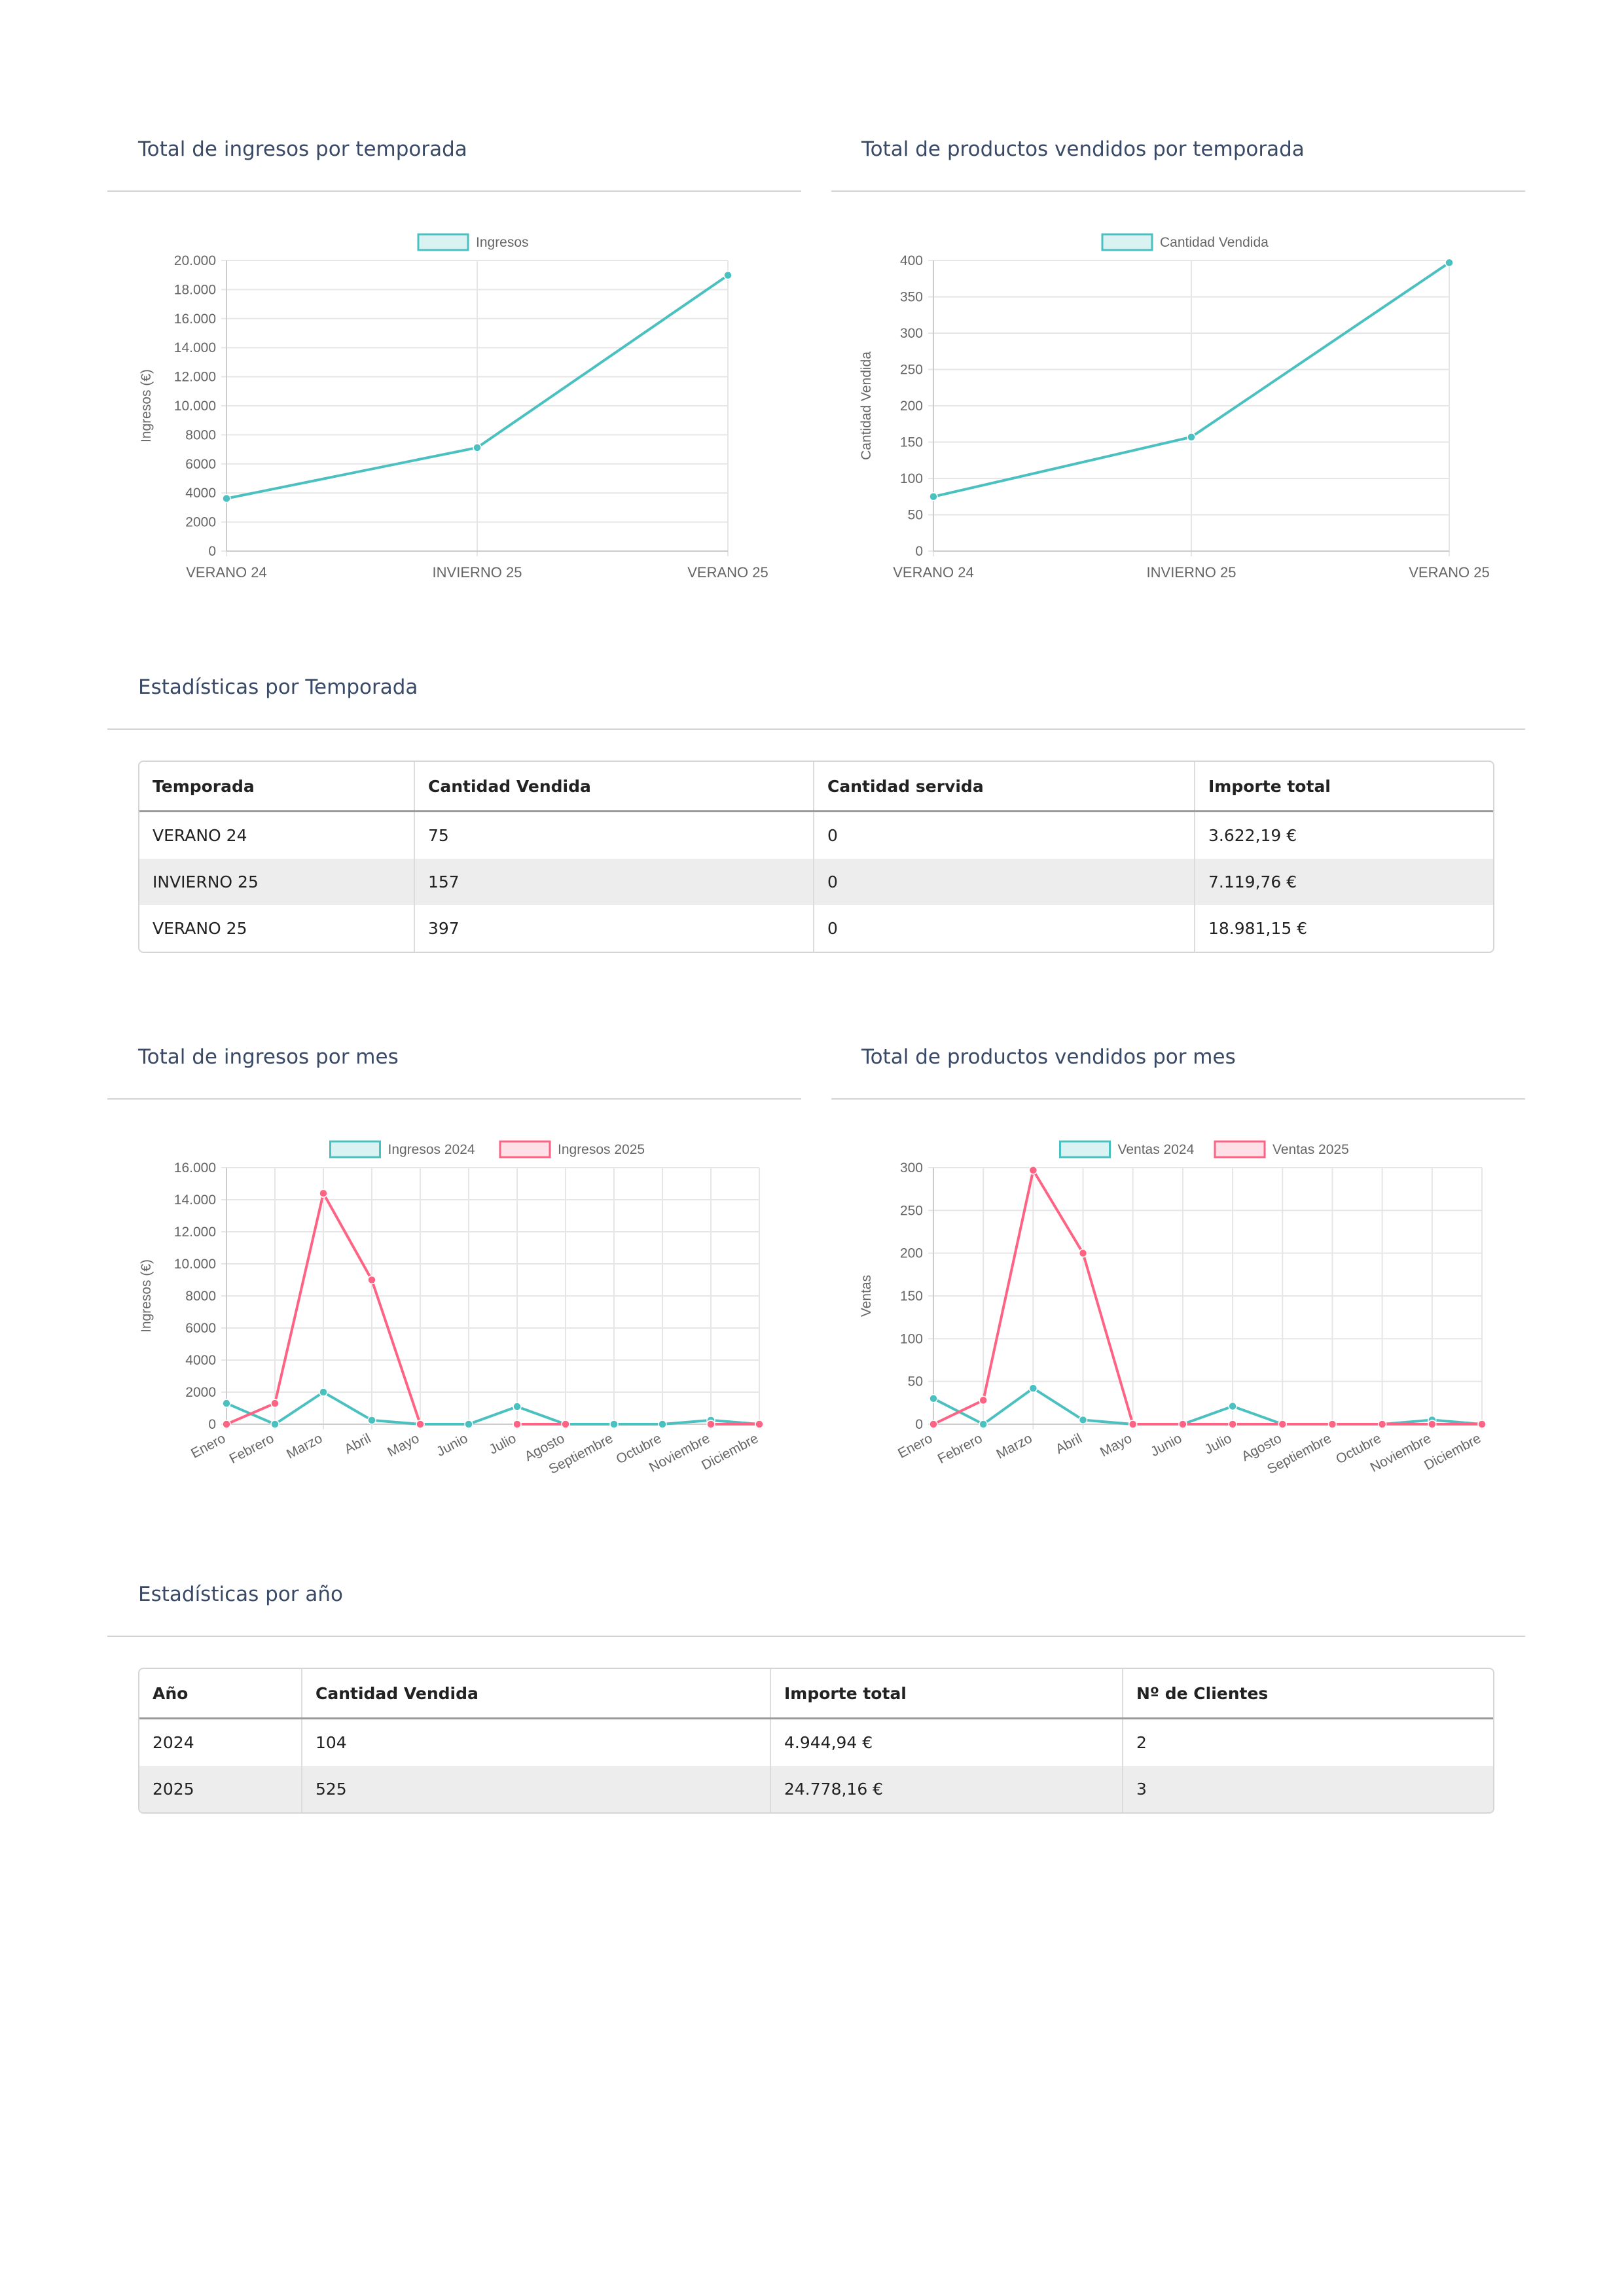 This screenshot has height=2296, width=1624. Describe the element at coordinates (220, 1694) in the screenshot. I see `column-header: Año` at that location.